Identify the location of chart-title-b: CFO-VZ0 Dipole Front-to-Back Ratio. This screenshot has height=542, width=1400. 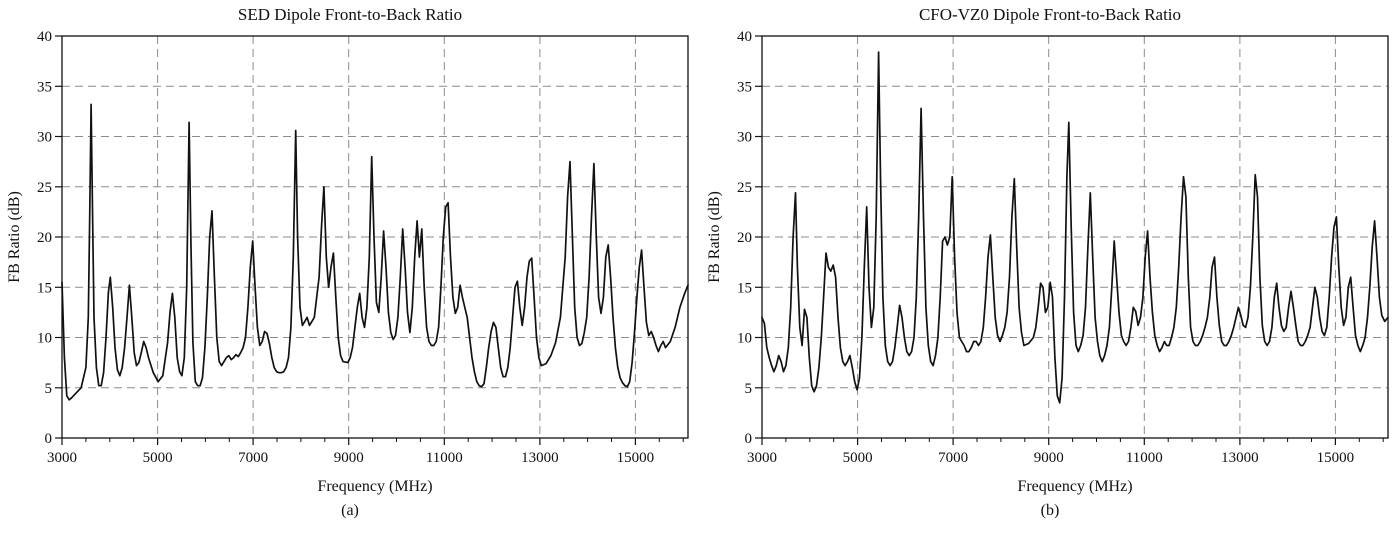
(1050, 14).